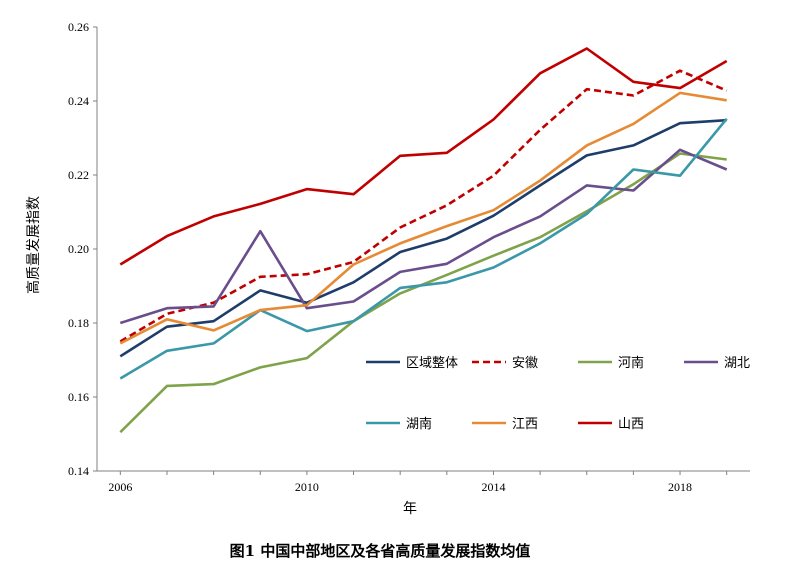 This screenshot has width=790, height=581. What do you see at coordinates (525, 363) in the screenshot?
I see `legend-label-1: 安徽` at bounding box center [525, 363].